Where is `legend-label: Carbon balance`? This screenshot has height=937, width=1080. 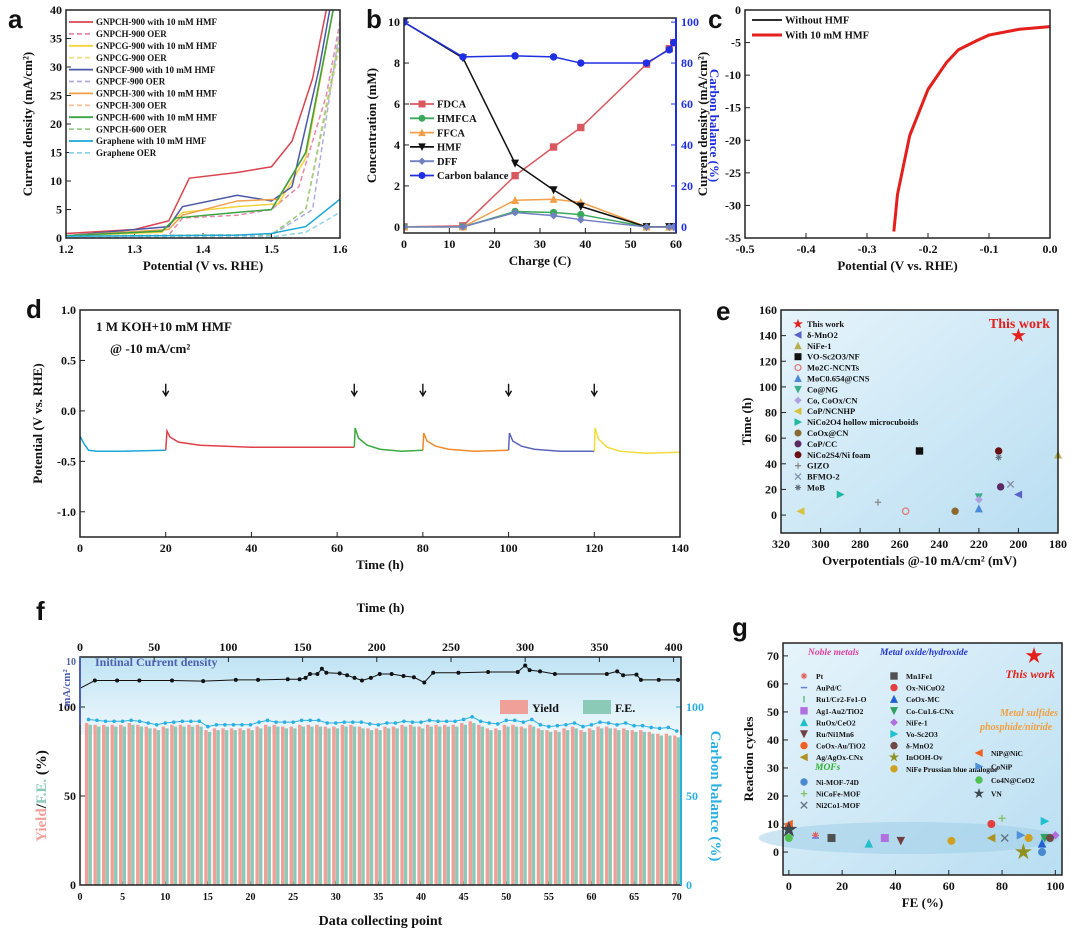
legend-label: Carbon balance is located at coordinates (473, 176).